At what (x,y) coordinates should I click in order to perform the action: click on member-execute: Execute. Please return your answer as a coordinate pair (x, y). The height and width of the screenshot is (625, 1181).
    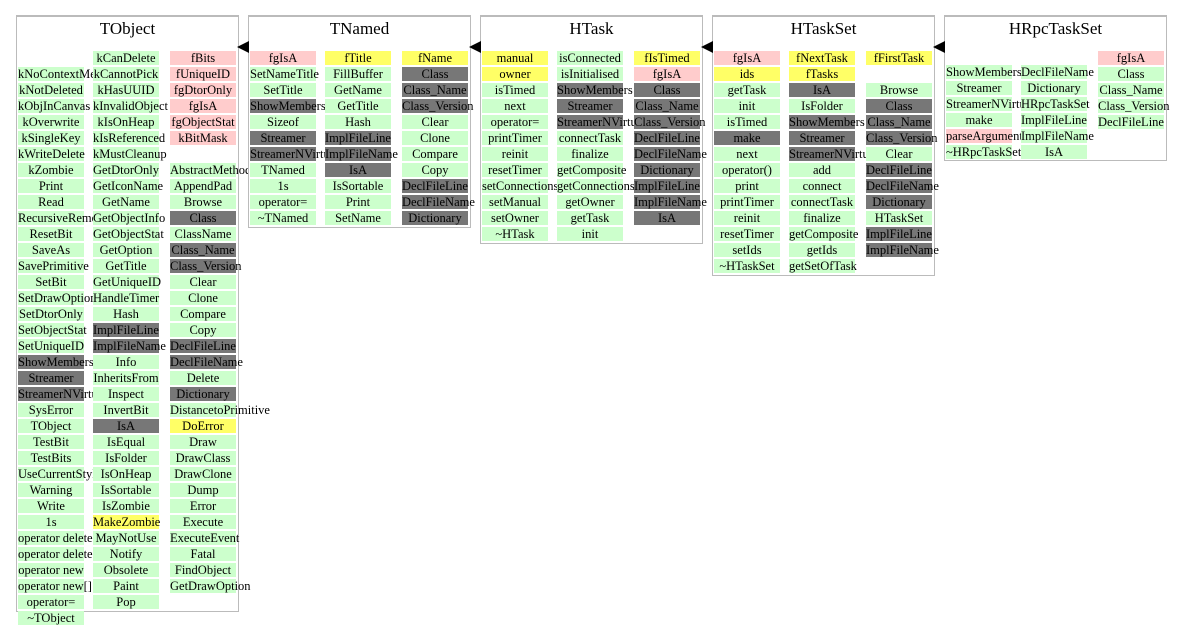
    Looking at the image, I should click on (203, 522).